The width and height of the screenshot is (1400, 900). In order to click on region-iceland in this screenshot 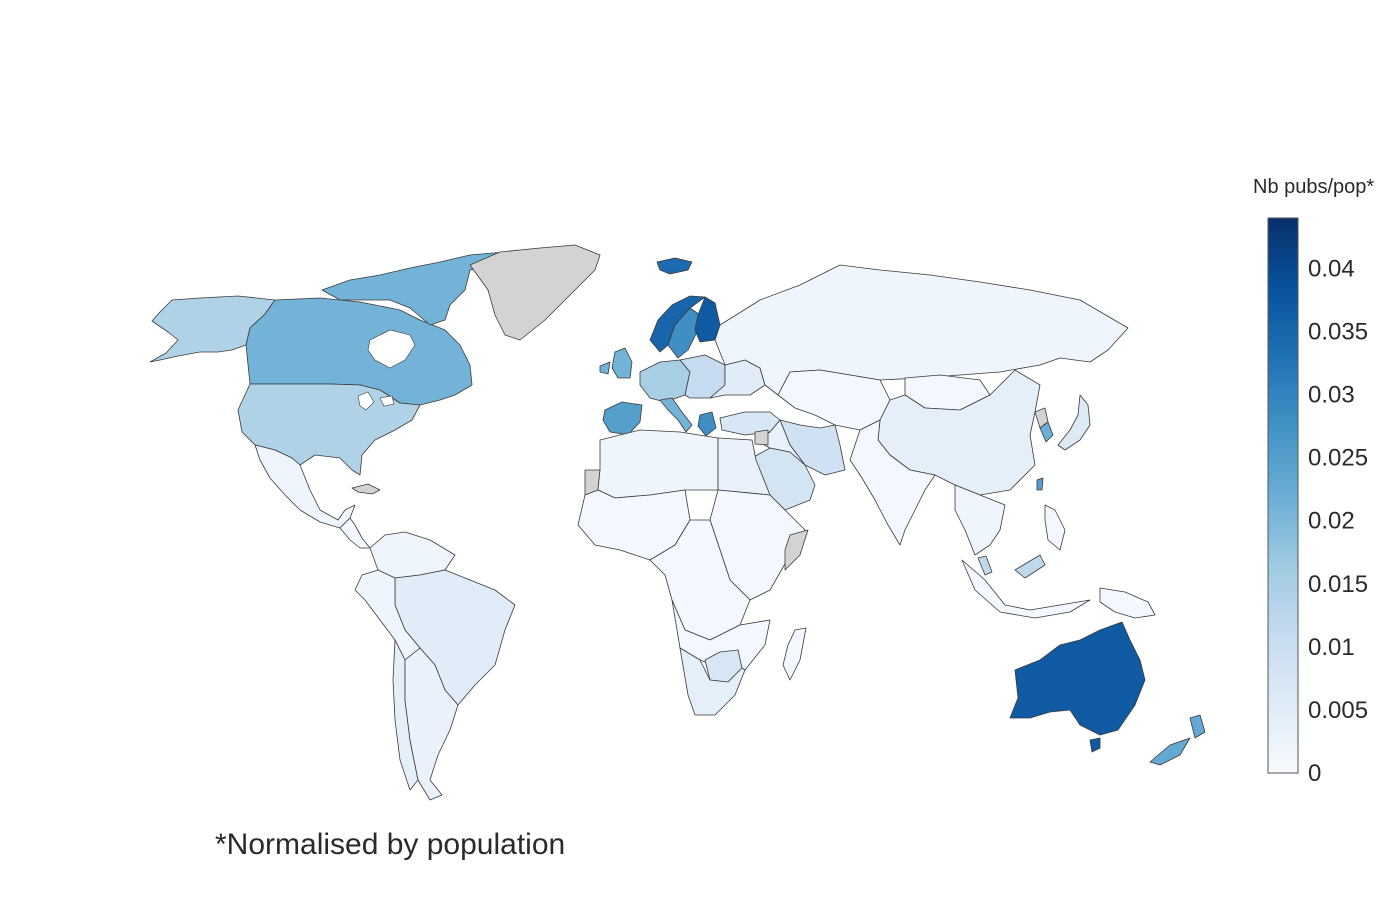, I will do `click(674, 266)`.